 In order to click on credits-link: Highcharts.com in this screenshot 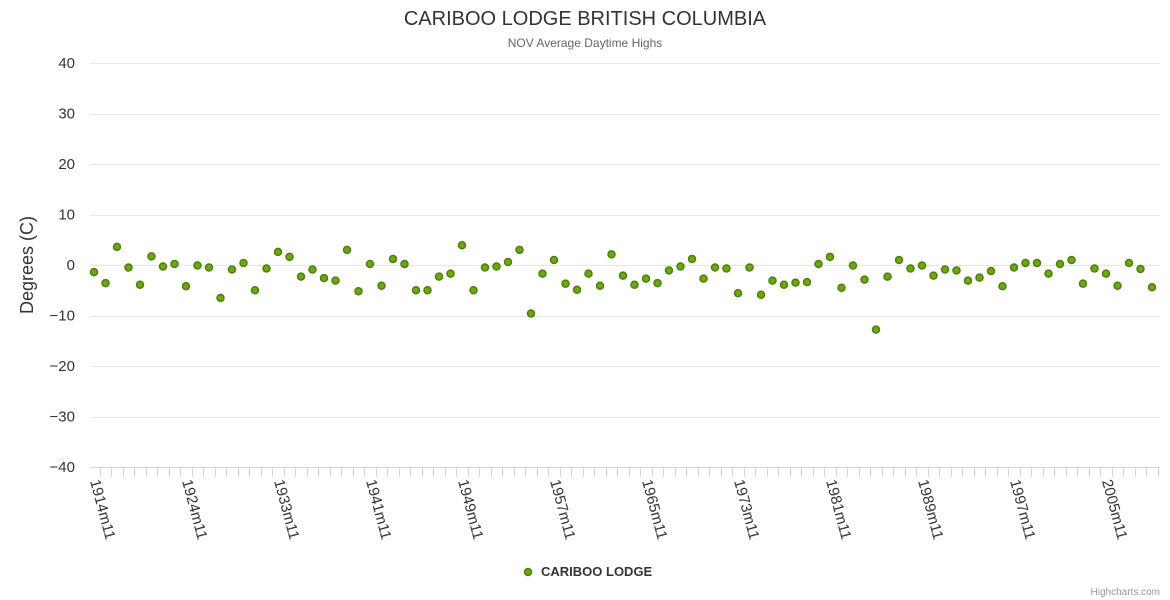, I will do `click(1125, 592)`.